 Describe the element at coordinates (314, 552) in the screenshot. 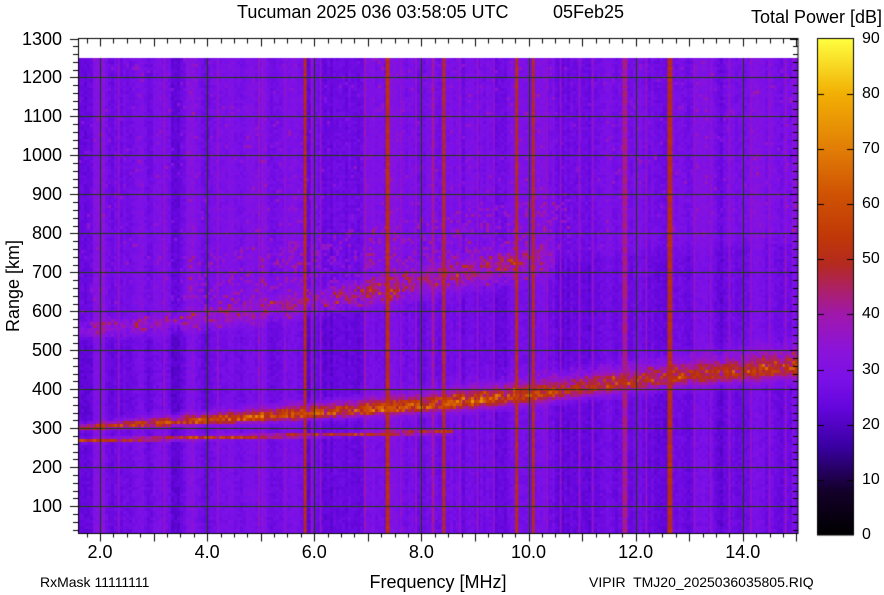

I see `x-tick-label: 6.0` at that location.